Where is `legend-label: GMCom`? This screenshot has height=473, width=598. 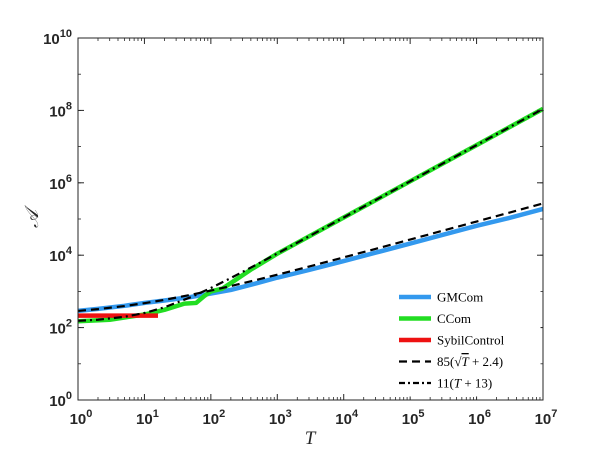 legend-label: GMCom is located at coordinates (460, 297).